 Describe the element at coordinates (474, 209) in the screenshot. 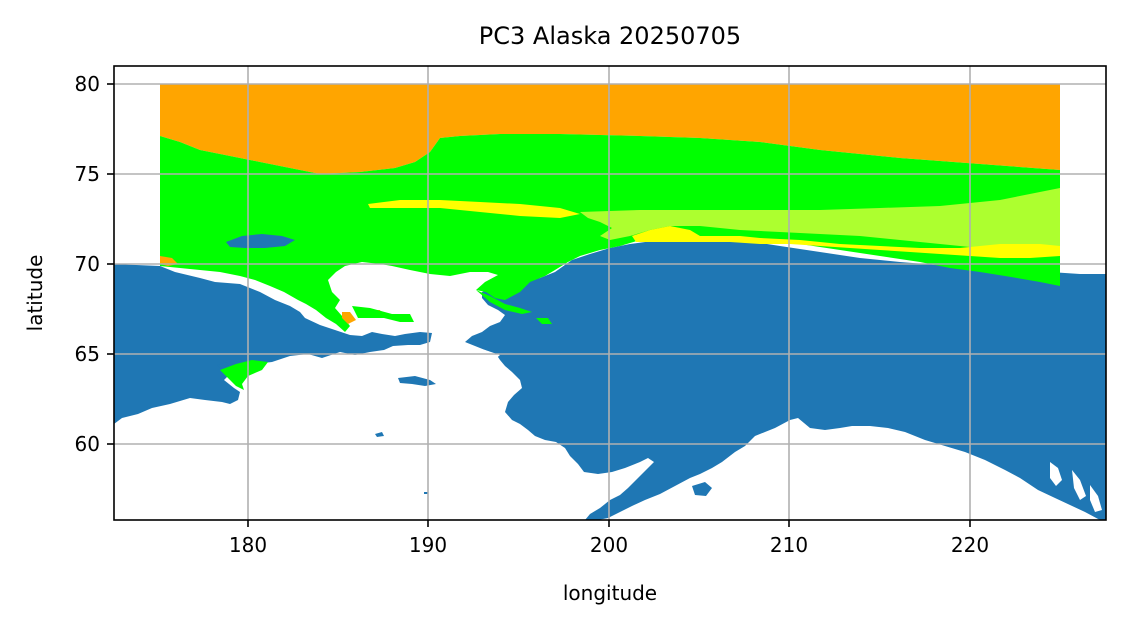

I see `region-yellow-streak` at that location.